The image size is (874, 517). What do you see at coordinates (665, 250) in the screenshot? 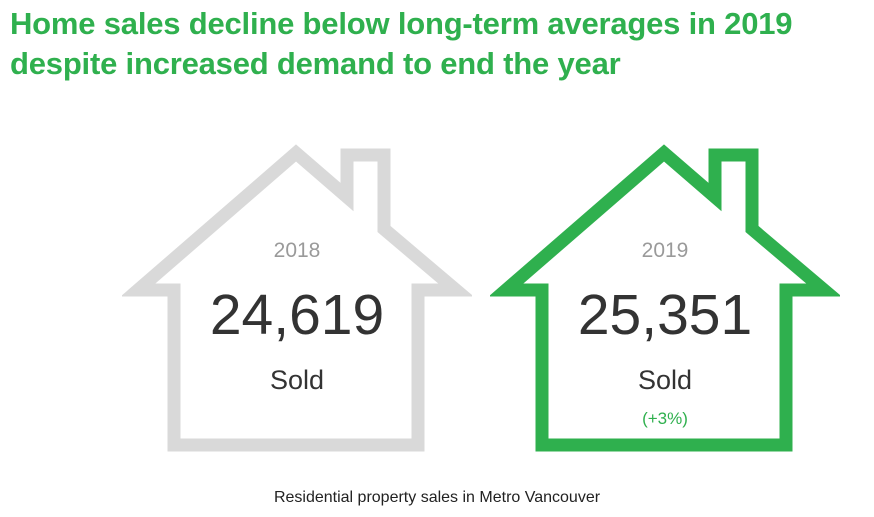
I see `year-label: 2019` at bounding box center [665, 250].